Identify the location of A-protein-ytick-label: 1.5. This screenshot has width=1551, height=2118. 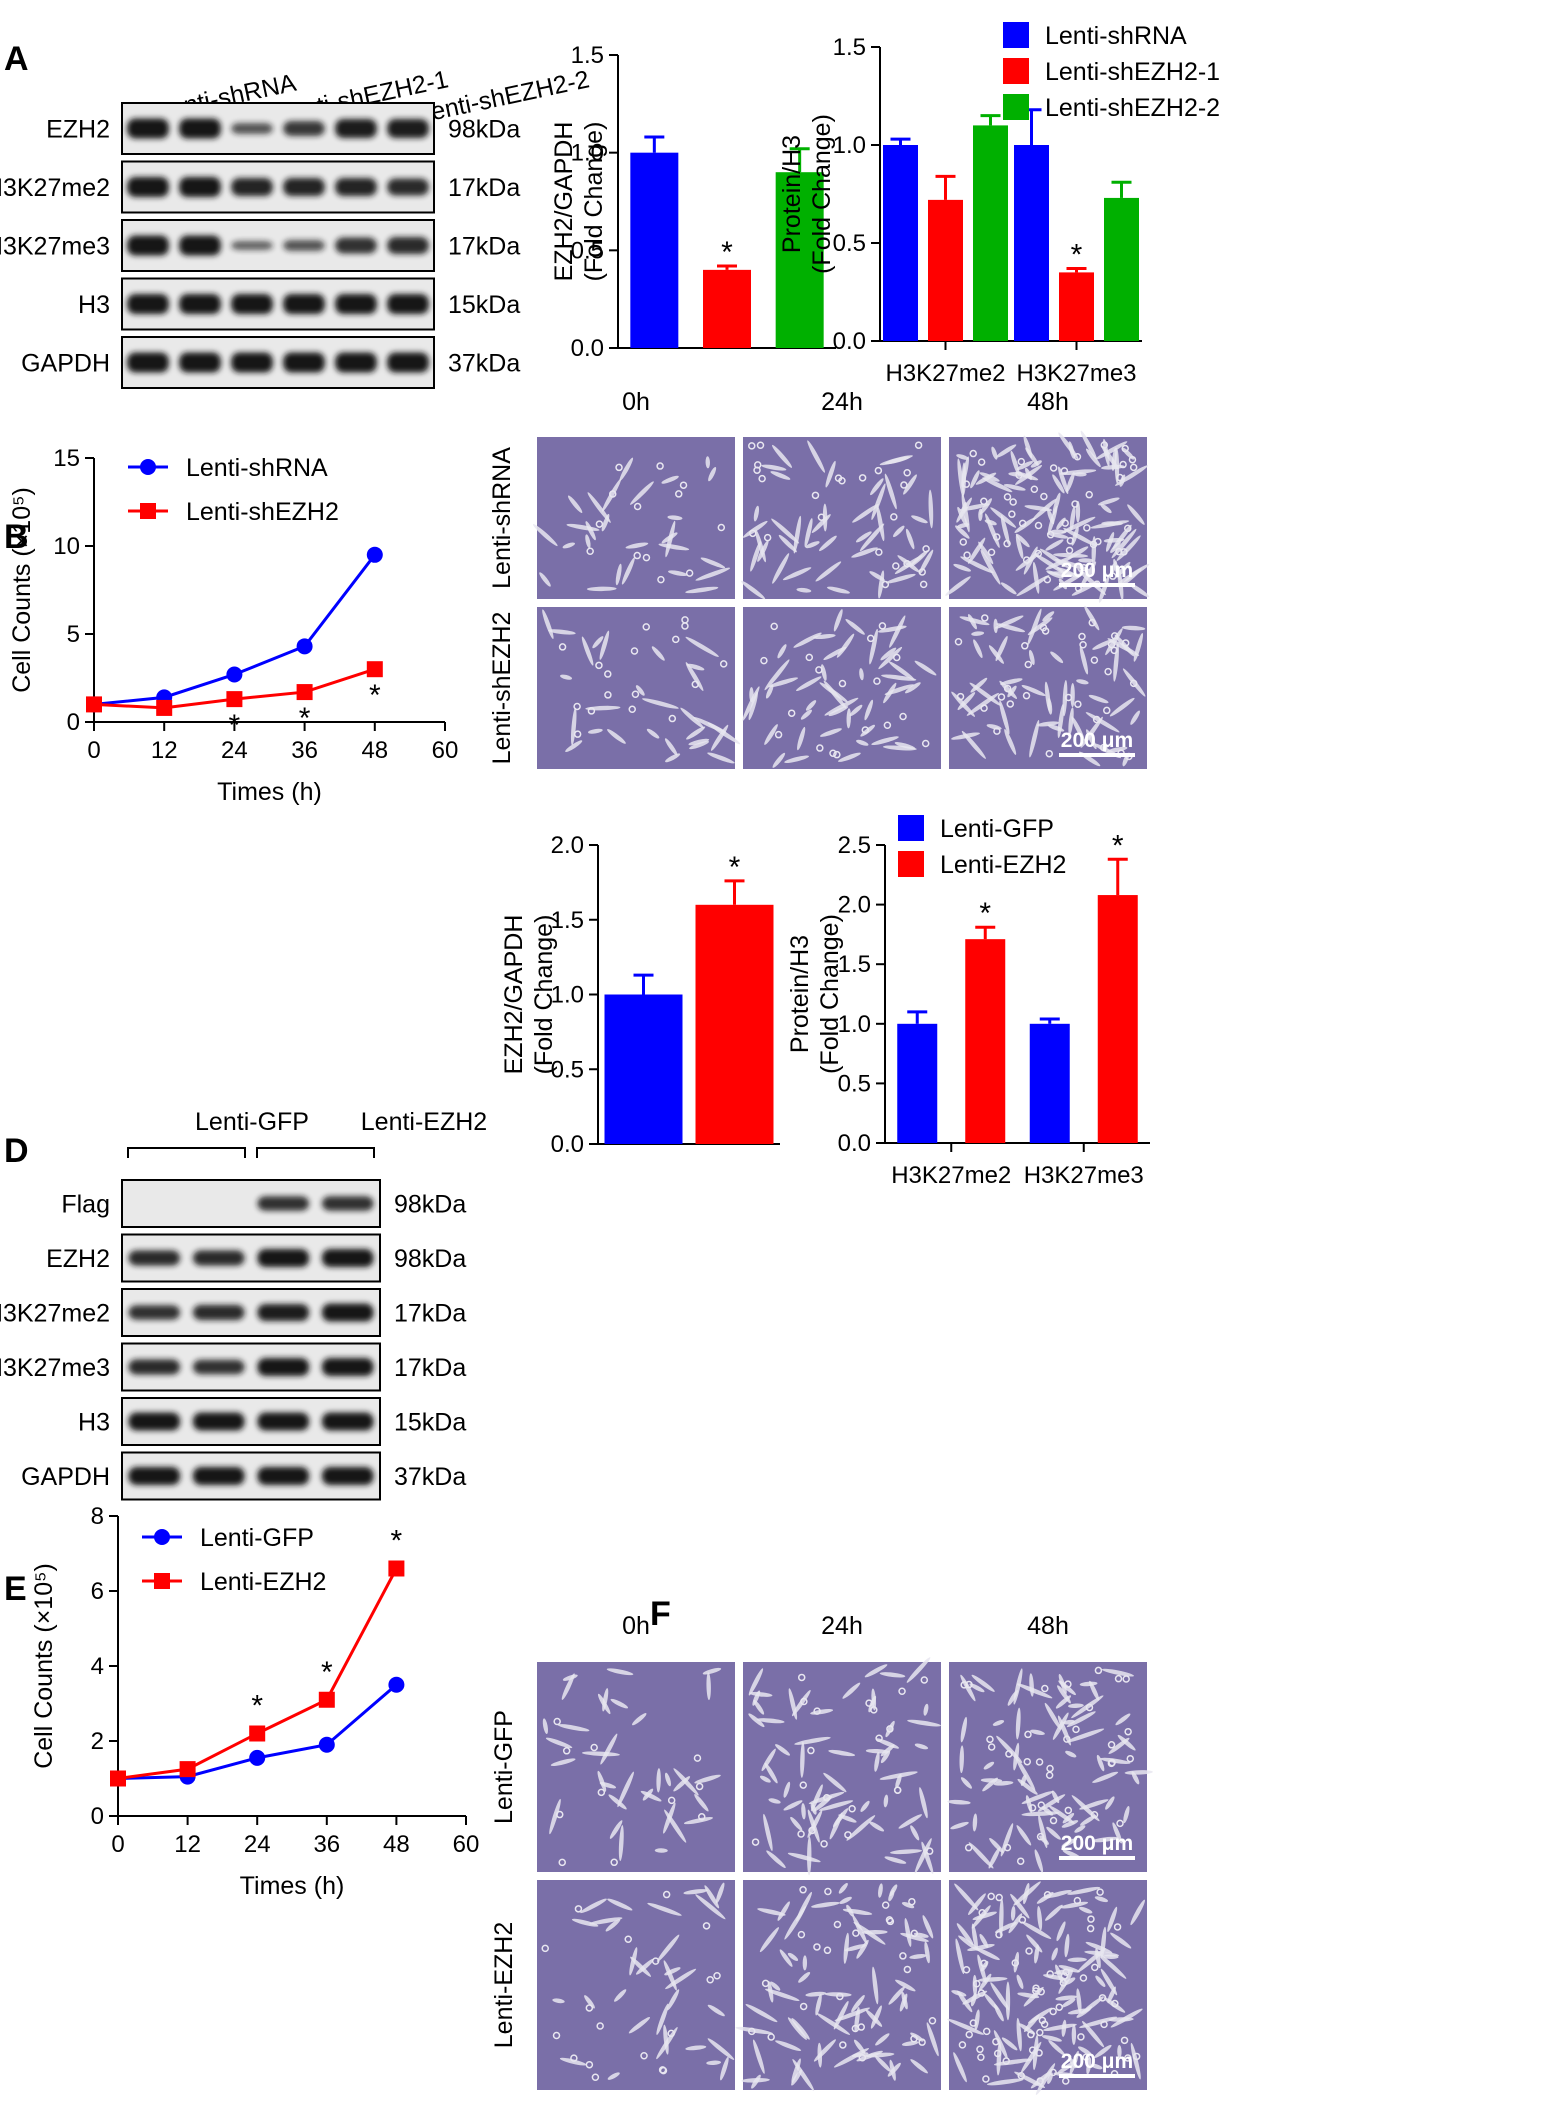
(849, 47).